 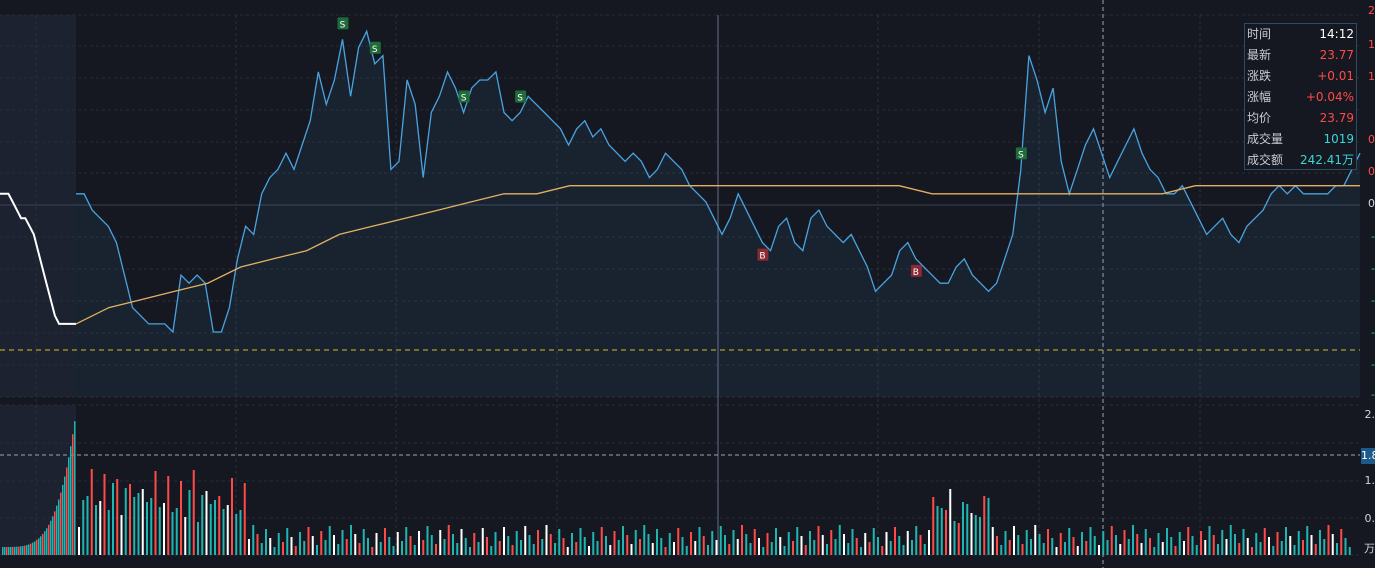 What do you see at coordinates (762, 257) in the screenshot?
I see `buy-marker: B` at bounding box center [762, 257].